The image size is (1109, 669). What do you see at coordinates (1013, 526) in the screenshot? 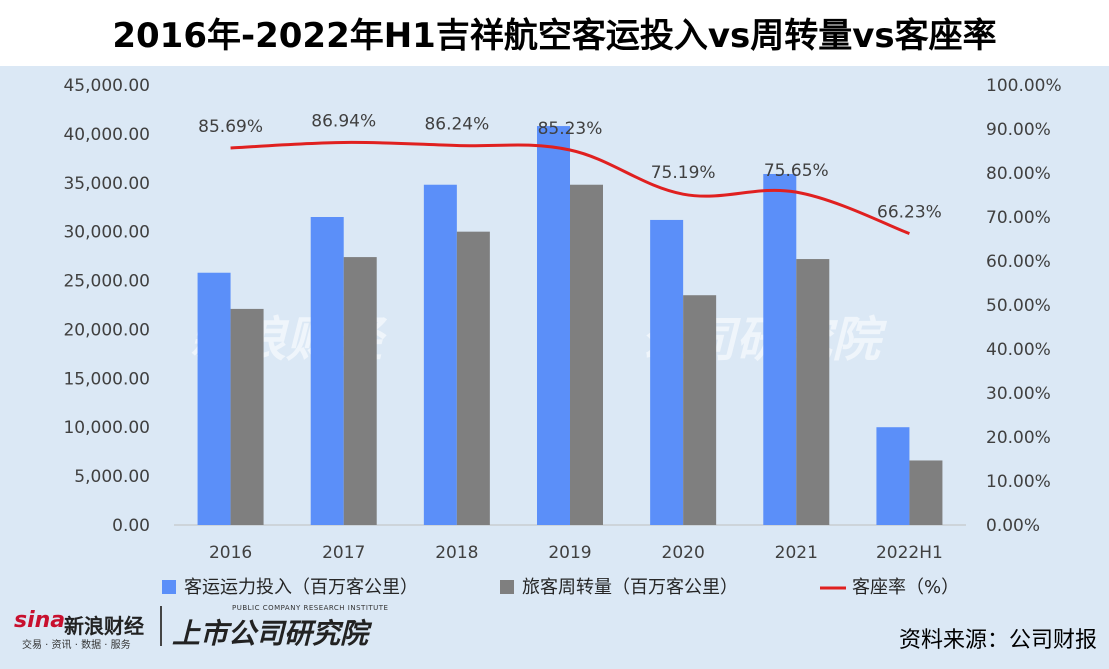
I see `y-right-tick-label: 0.00%` at bounding box center [1013, 526].